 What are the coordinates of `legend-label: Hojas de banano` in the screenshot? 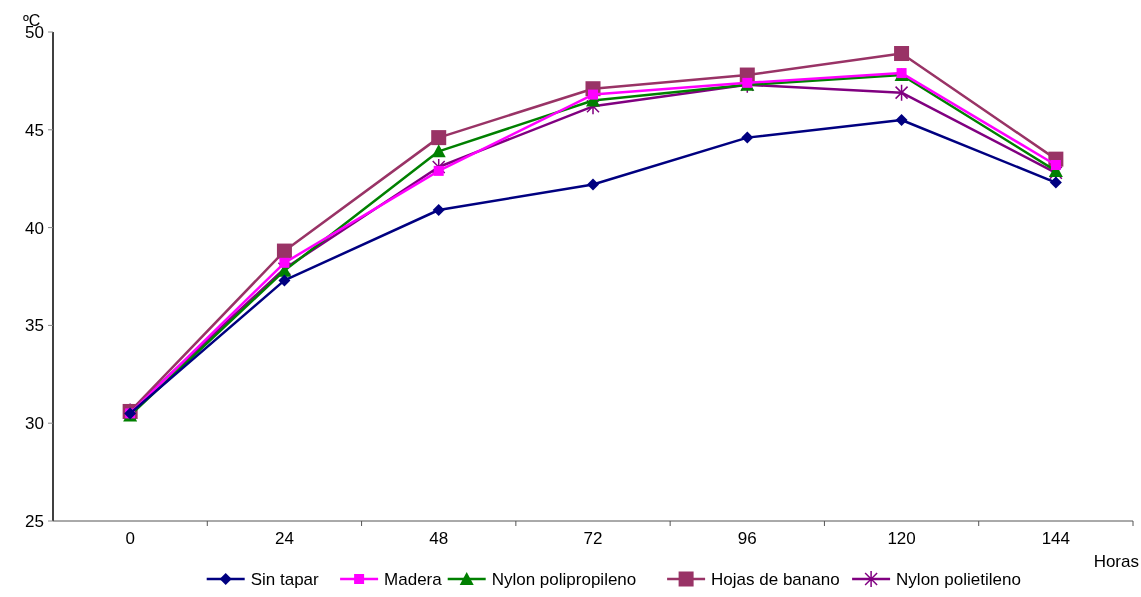 It's located at (775, 579).